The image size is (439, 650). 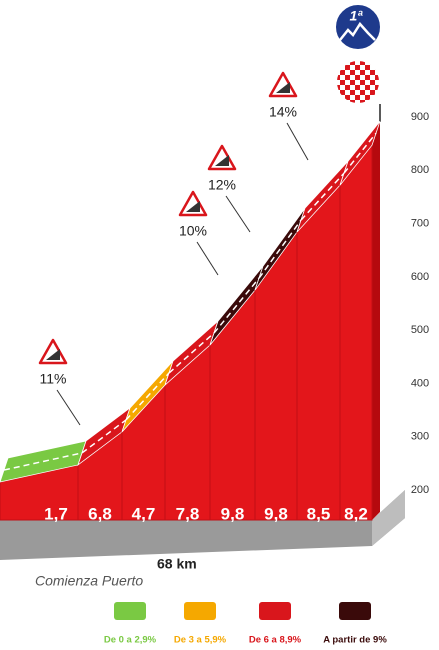 I want to click on gradient-label: 4,7, so click(x=144, y=513).